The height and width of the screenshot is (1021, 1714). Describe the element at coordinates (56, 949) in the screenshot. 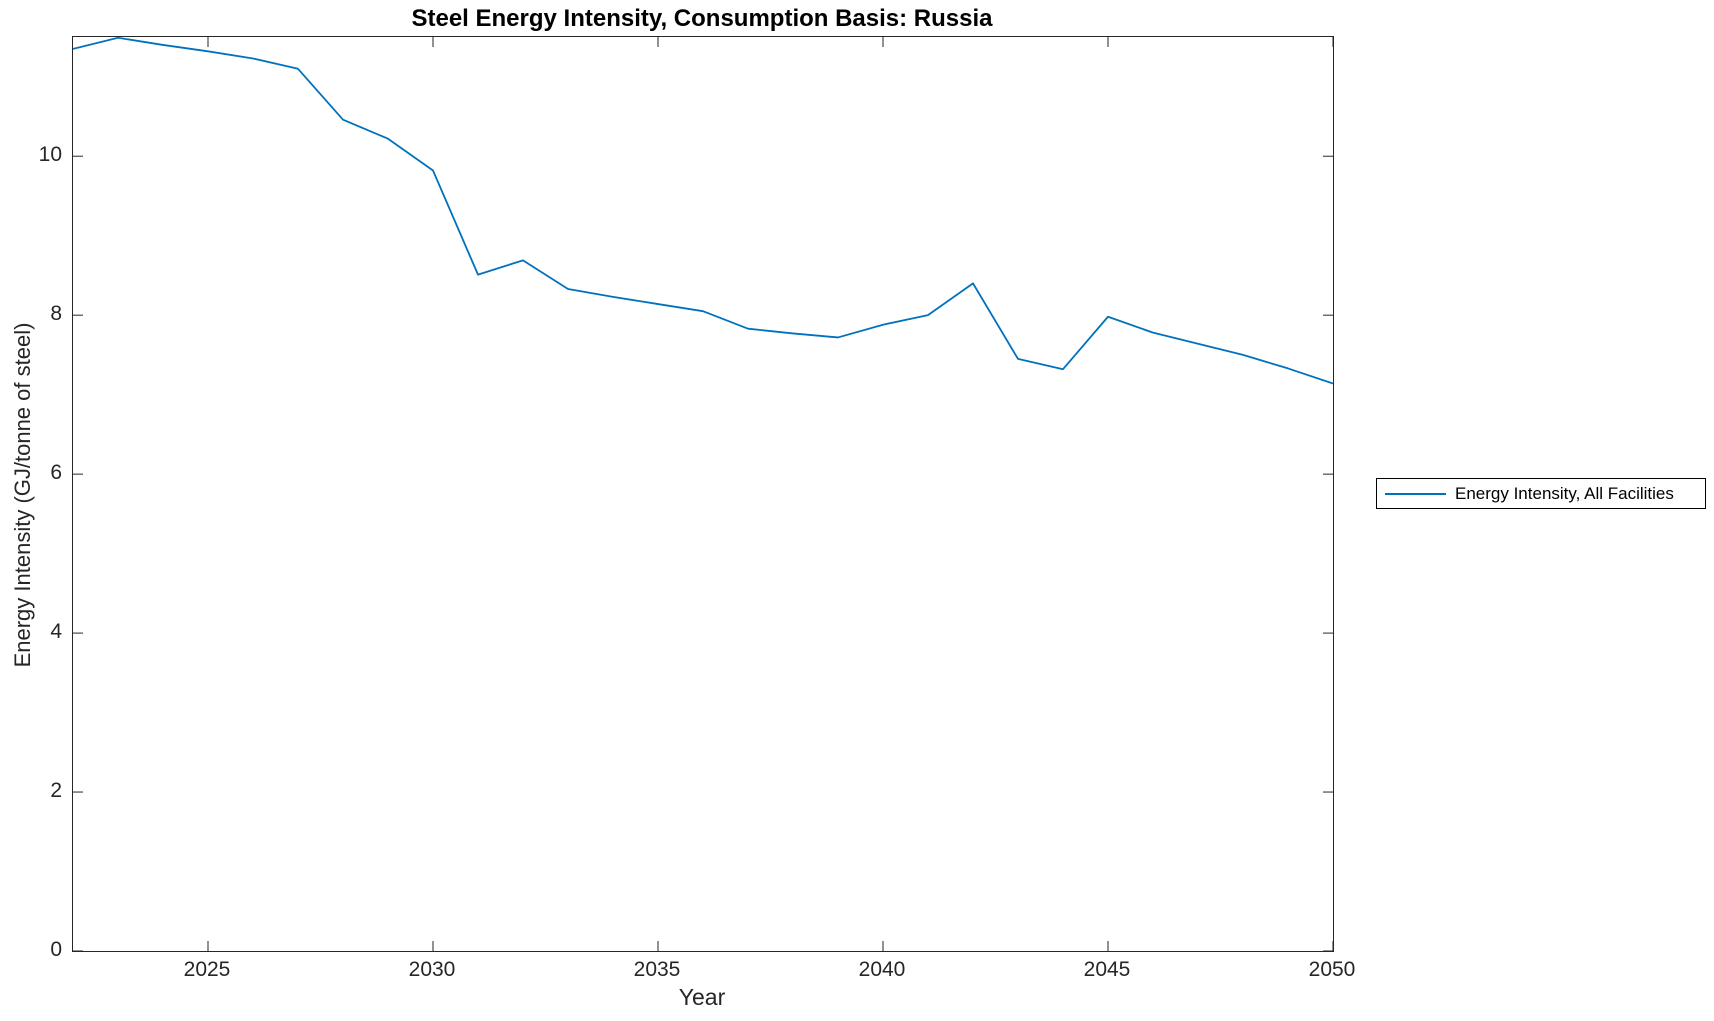

I see `y-tick-label: 0` at that location.